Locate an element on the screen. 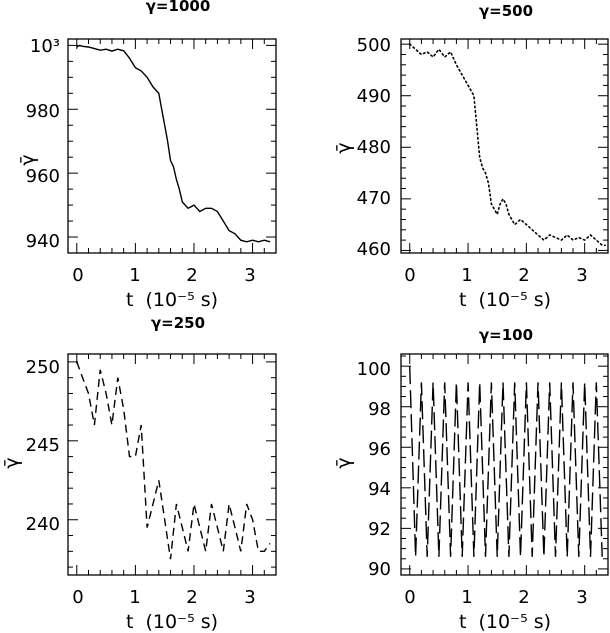 The image size is (610, 633). y-tick-label: 460 is located at coordinates (374, 249).